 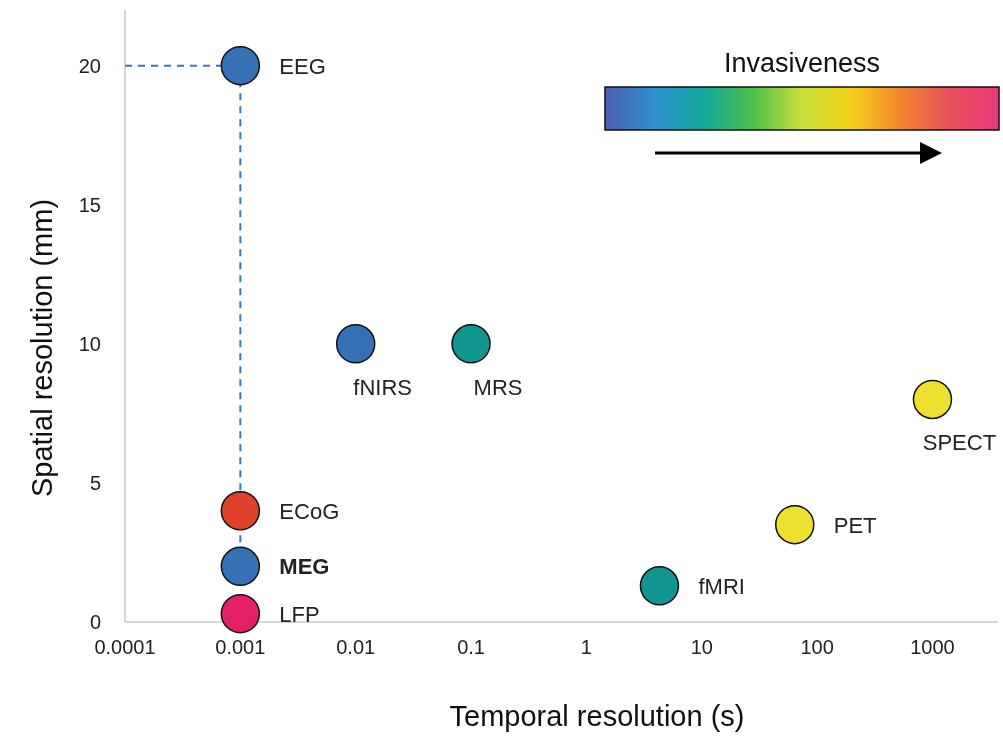 I want to click on x-axis-title: Temporal resolution (s), so click(x=597, y=716).